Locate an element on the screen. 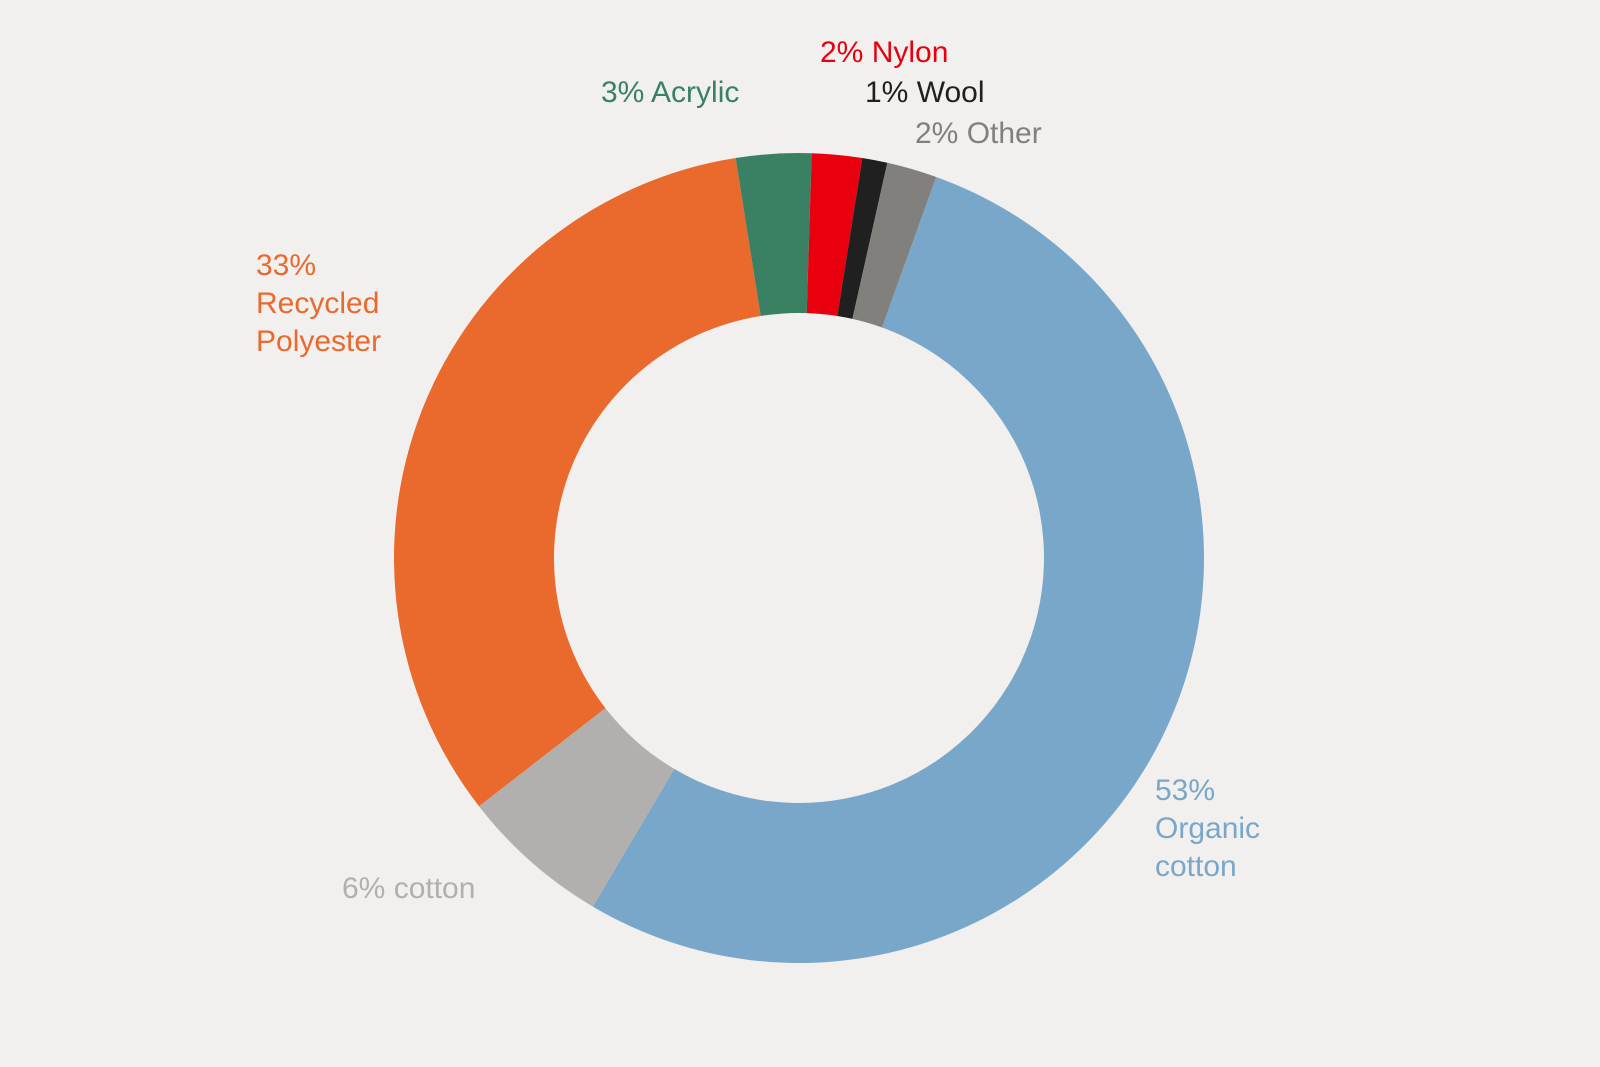 This screenshot has height=1067, width=1600. donut-slice-cotton is located at coordinates (576, 807).